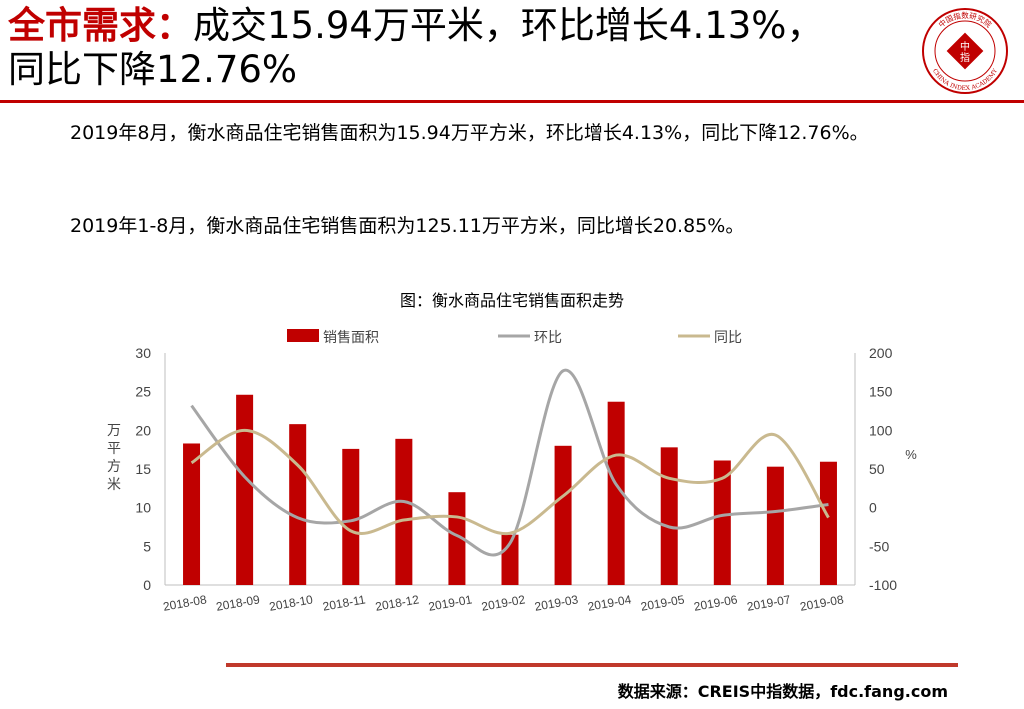 The height and width of the screenshot is (709, 1024). I want to click on page-title: 全市需求：成交15.94万平米，环比增长4.13%， 同比下降12.76%, so click(458, 48).